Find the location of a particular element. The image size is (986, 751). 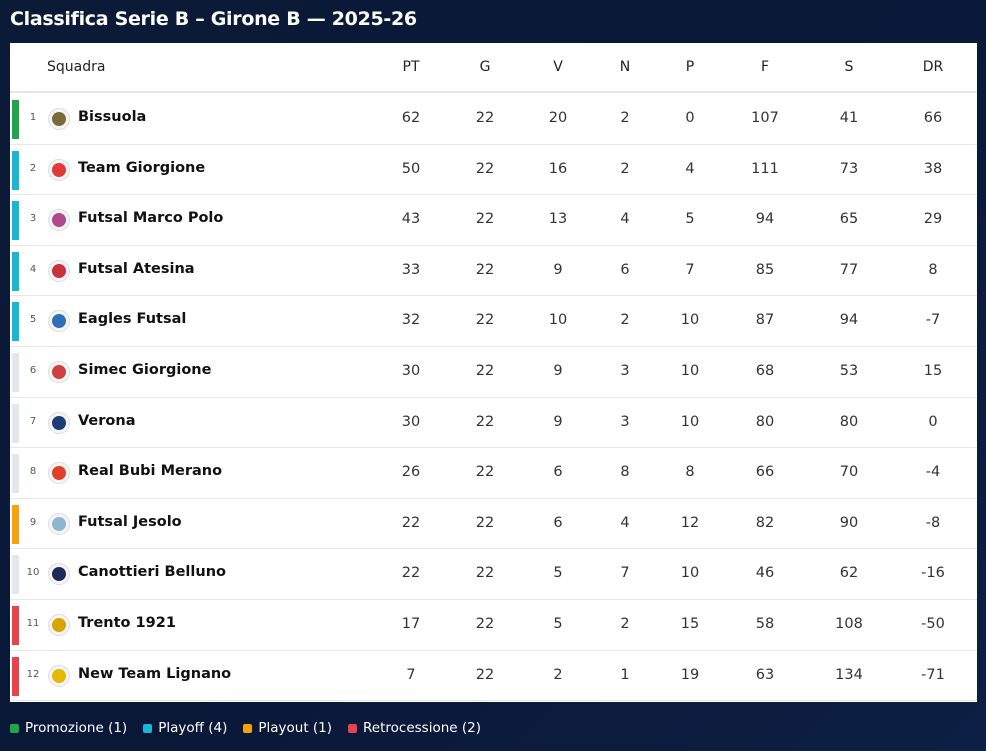

stat-f: 63 is located at coordinates (765, 674).